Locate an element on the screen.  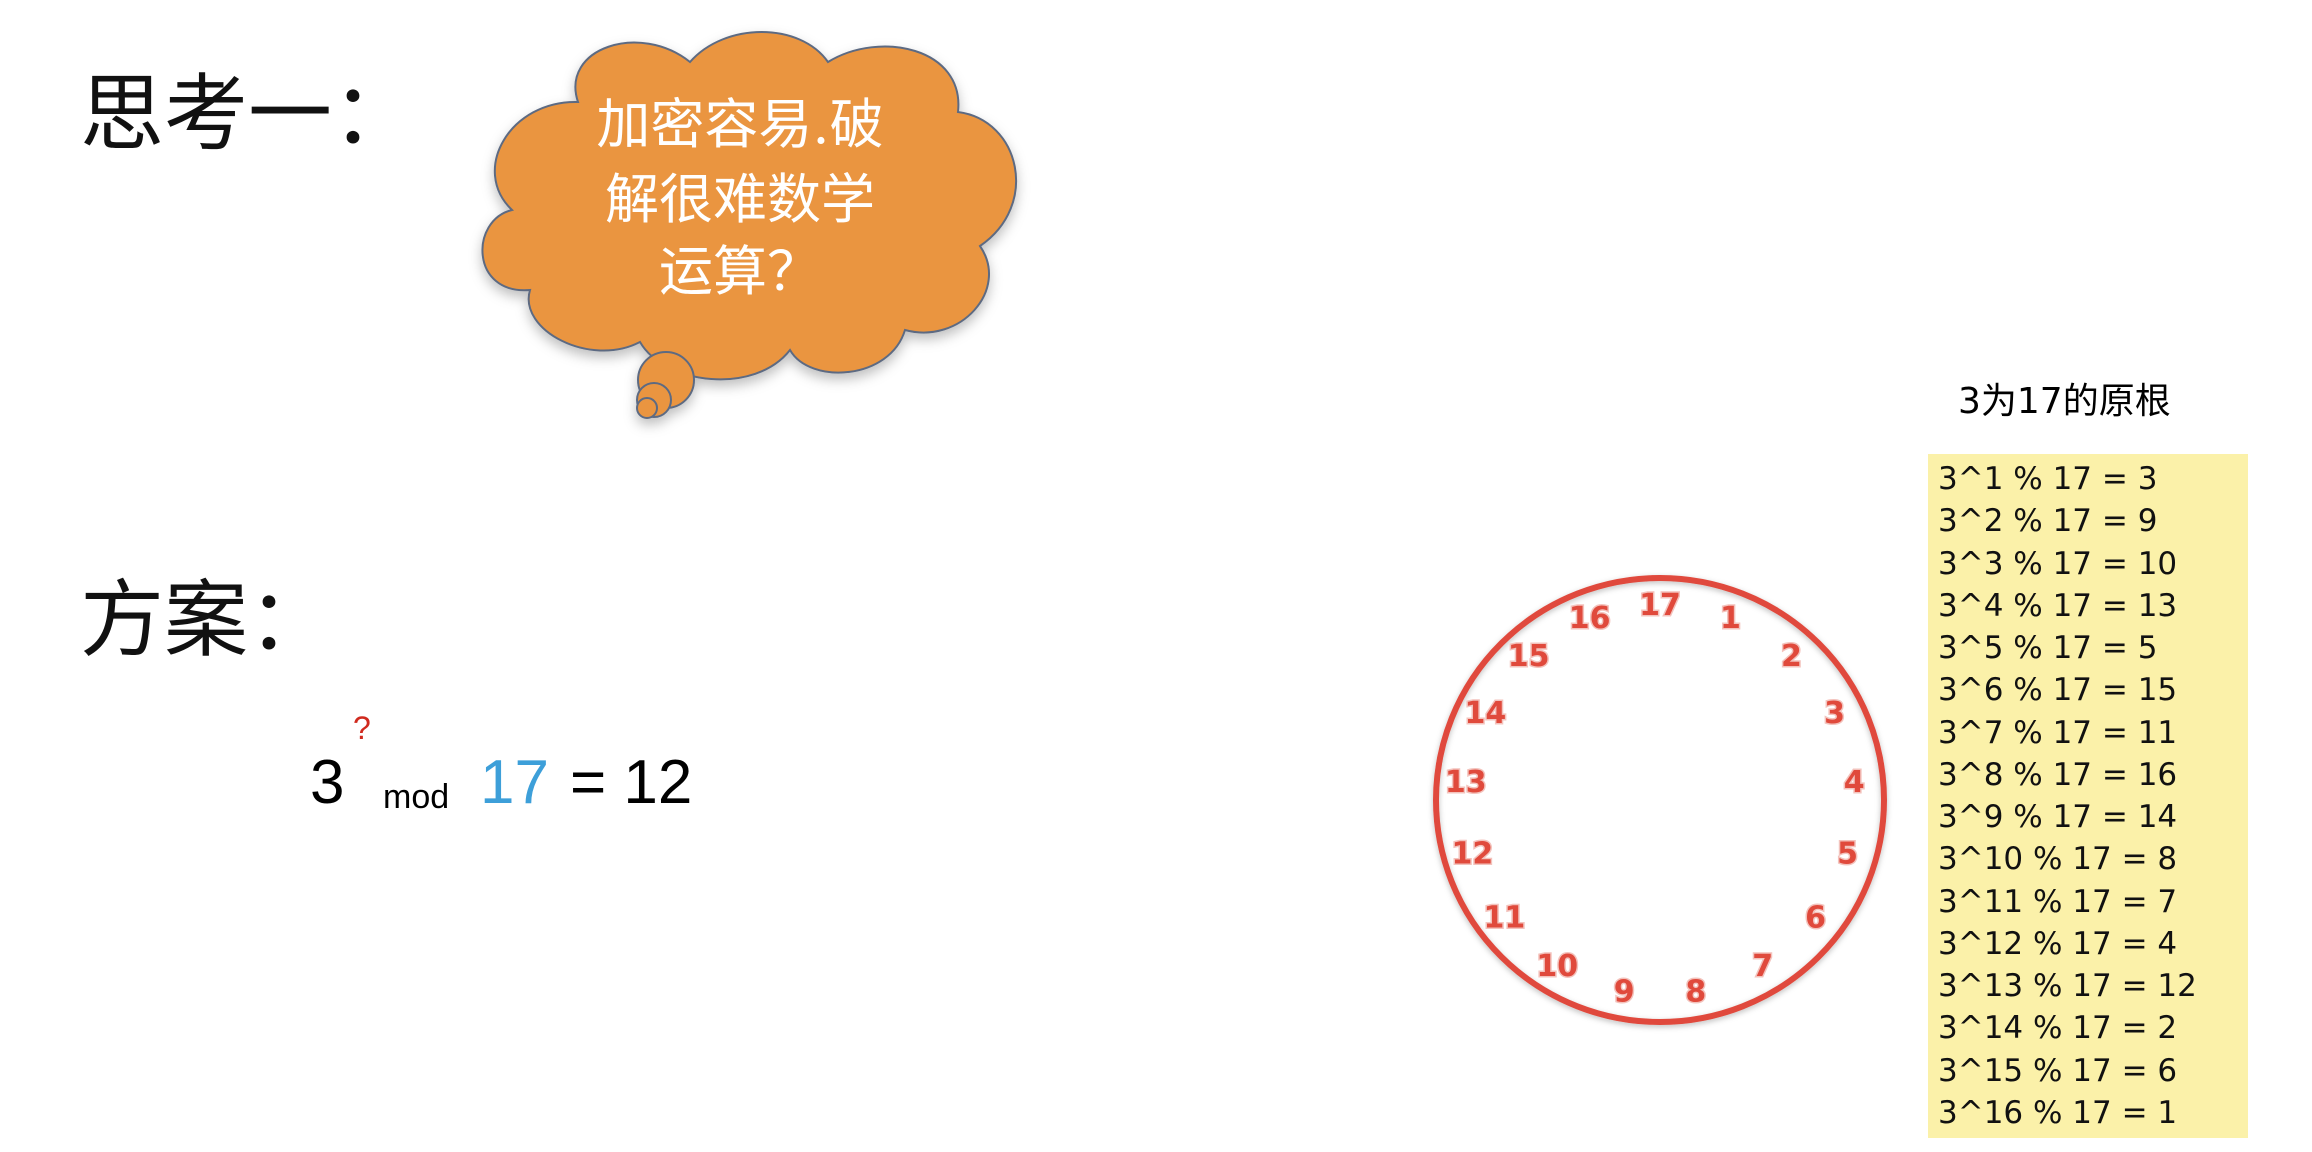
cloud-body is located at coordinates (749, 206).